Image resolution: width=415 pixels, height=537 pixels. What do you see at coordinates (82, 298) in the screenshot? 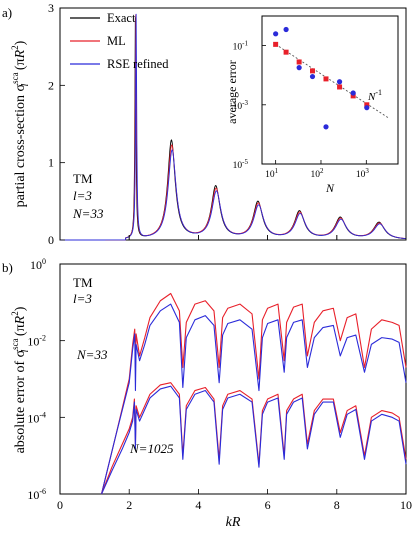
I see `panel-b-l: l=3` at bounding box center [82, 298].